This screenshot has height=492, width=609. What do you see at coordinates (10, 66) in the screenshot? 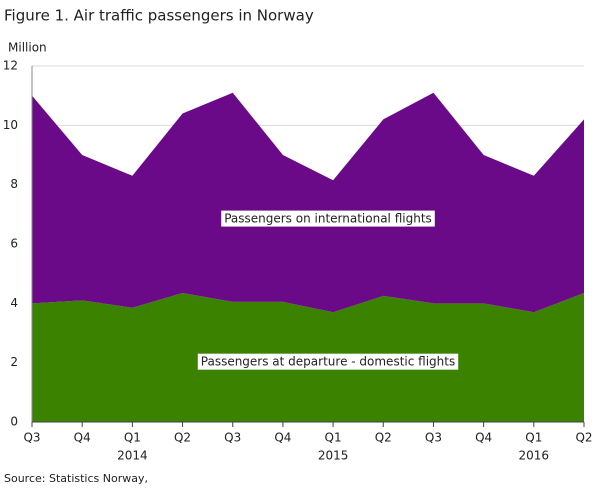
I see `y-tick-label: 12` at bounding box center [10, 66].